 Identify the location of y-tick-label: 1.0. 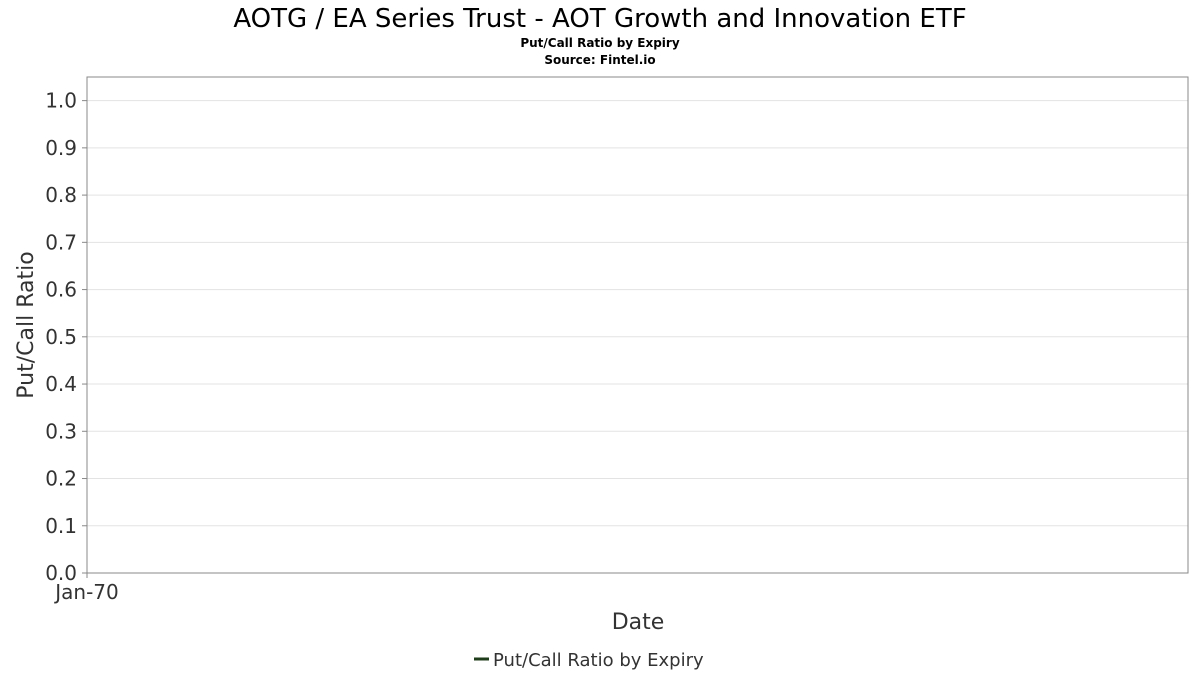
(61, 101).